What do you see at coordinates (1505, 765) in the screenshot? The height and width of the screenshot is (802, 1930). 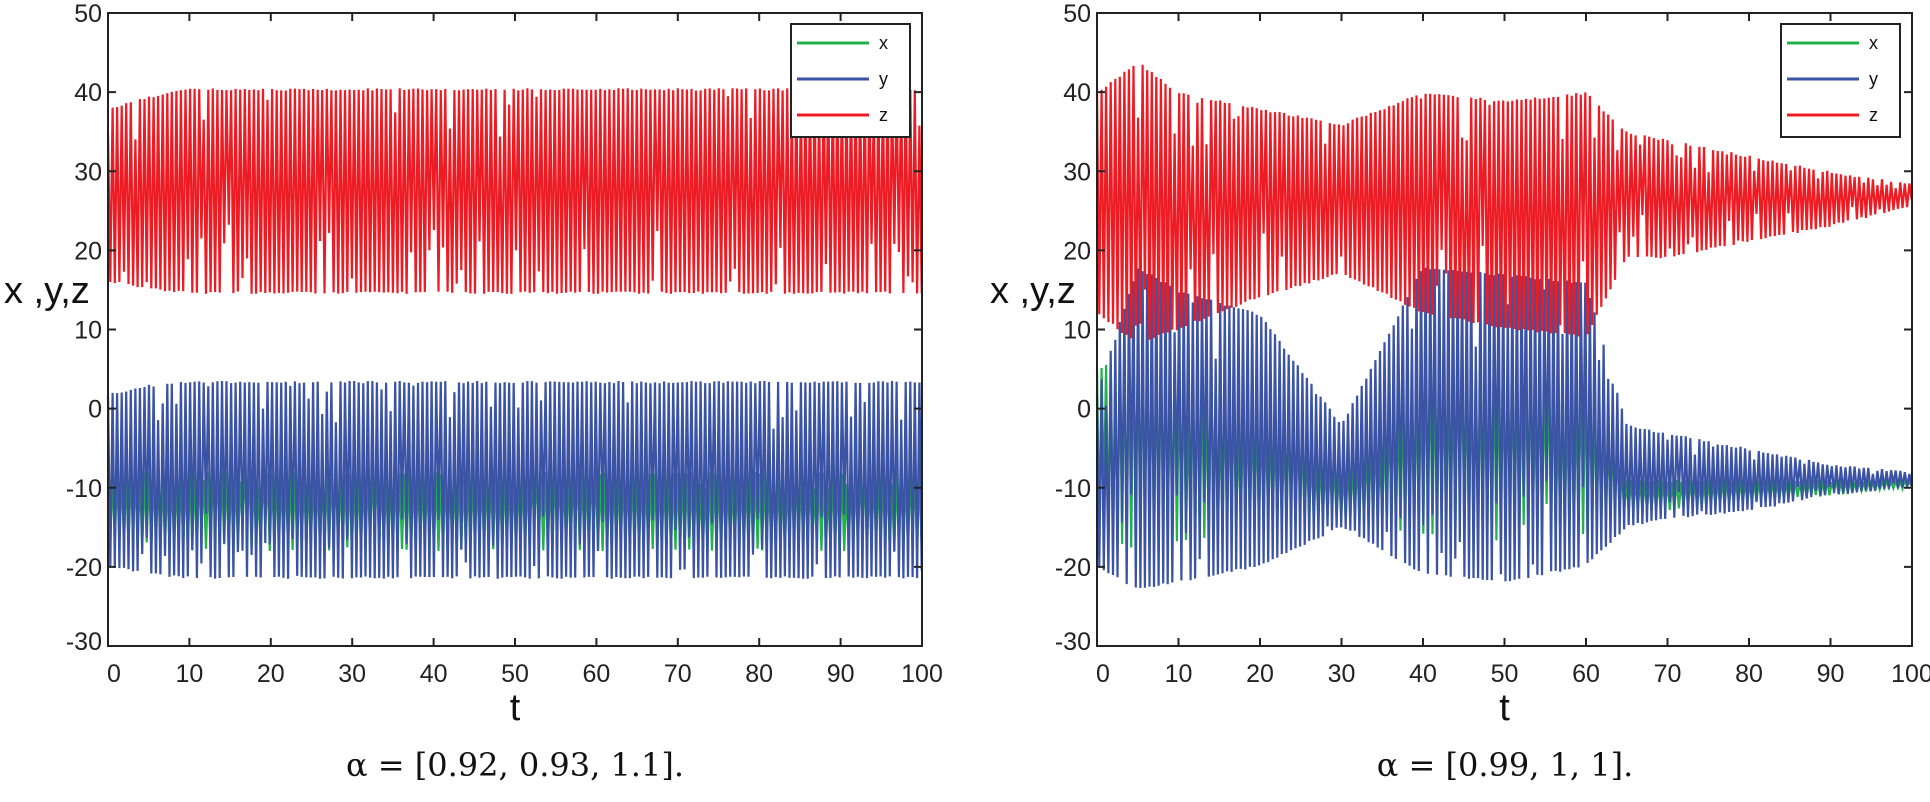 I see `caption: α = [0.99, 1, 1].` at bounding box center [1505, 765].